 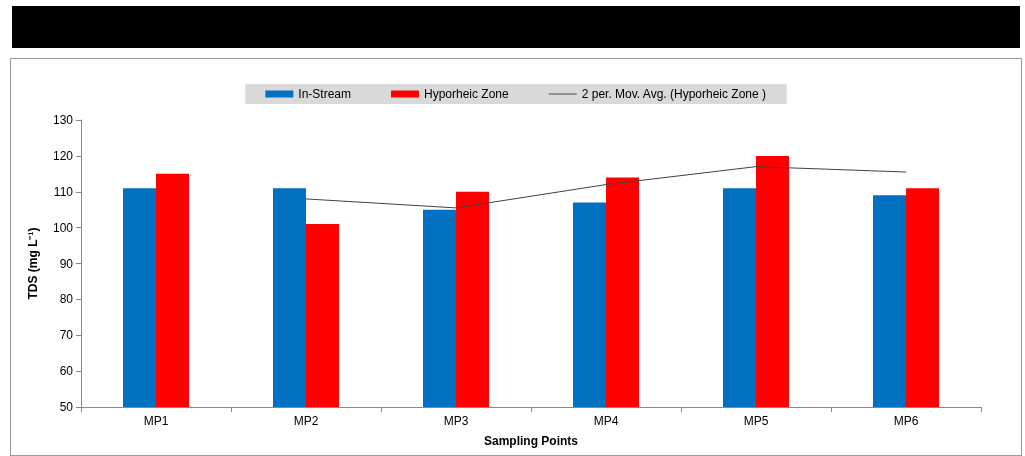 What do you see at coordinates (156, 421) in the screenshot?
I see `x-tick-label: MP1` at bounding box center [156, 421].